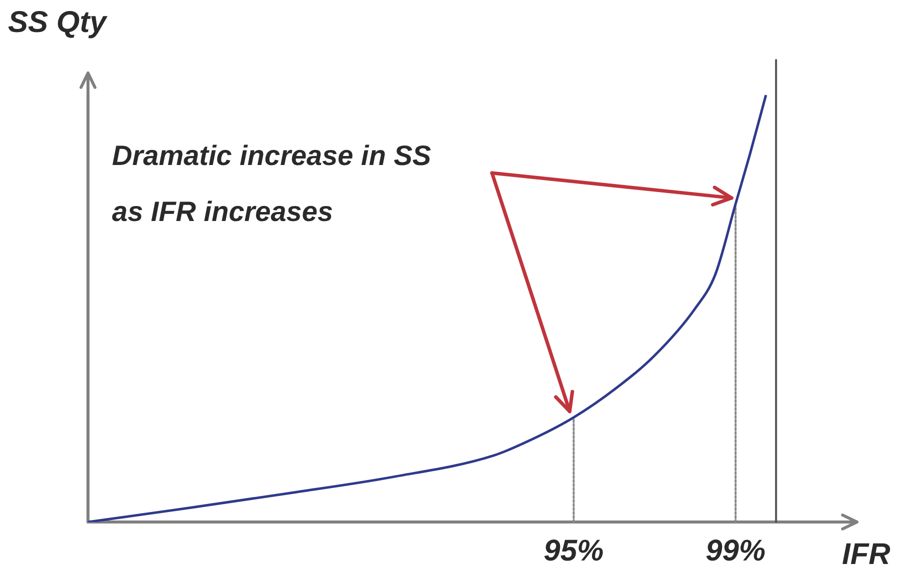 The height and width of the screenshot is (586, 902). Describe the element at coordinates (57, 23) in the screenshot. I see `y-axis-title: SS Qty` at that location.